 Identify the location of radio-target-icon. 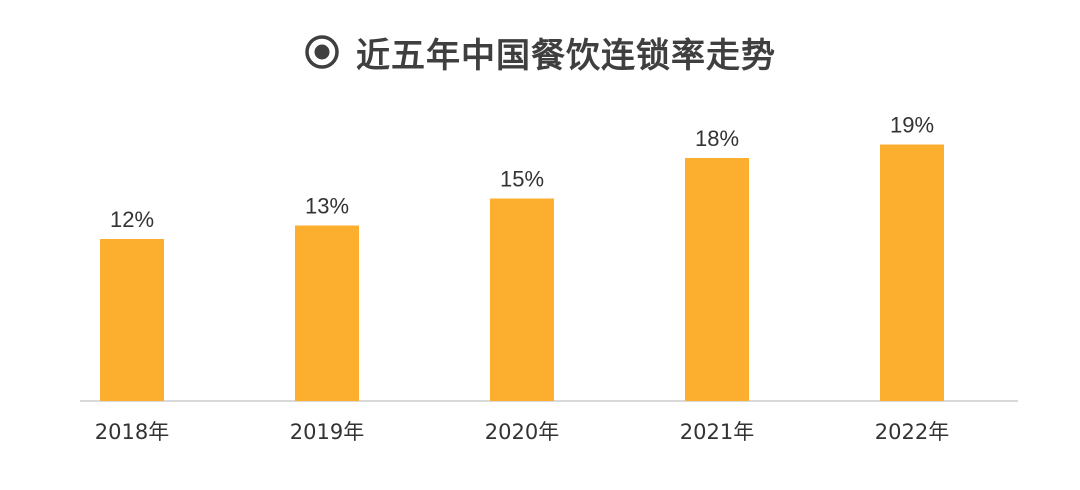
(322, 52).